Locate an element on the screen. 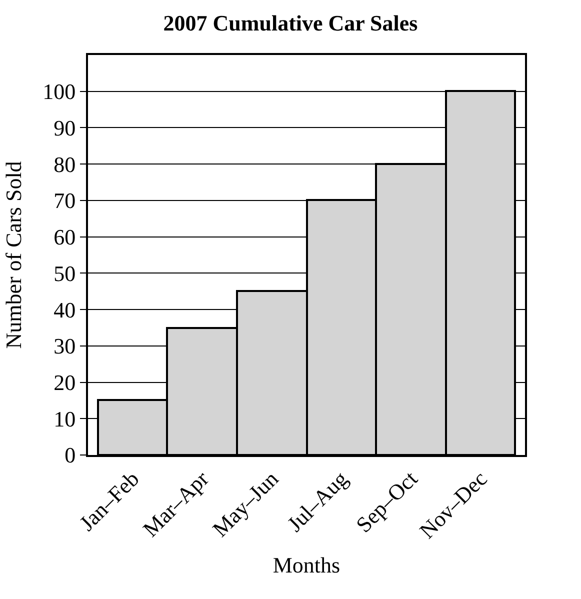 Image resolution: width=581 pixels, height=599 pixels. y-tick-label: 50 is located at coordinates (65, 273).